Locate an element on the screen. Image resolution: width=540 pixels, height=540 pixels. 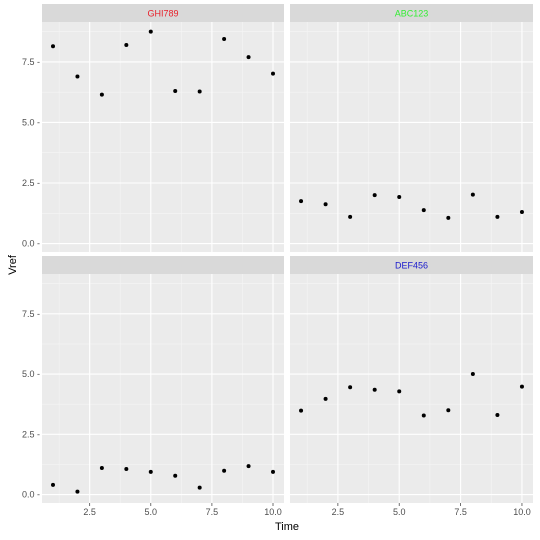
facet-strip-label: ABC123 is located at coordinates (412, 14).